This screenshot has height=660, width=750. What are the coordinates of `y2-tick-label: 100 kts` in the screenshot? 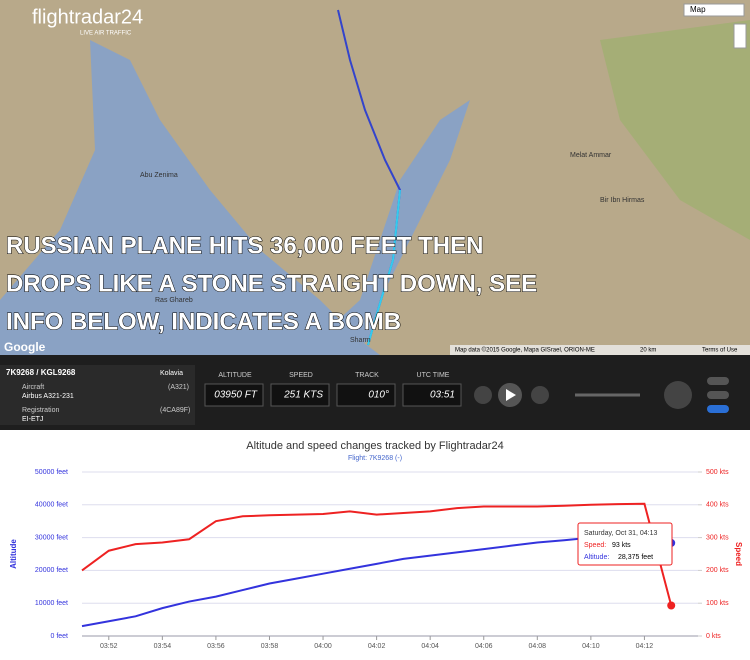 It's located at (717, 603).